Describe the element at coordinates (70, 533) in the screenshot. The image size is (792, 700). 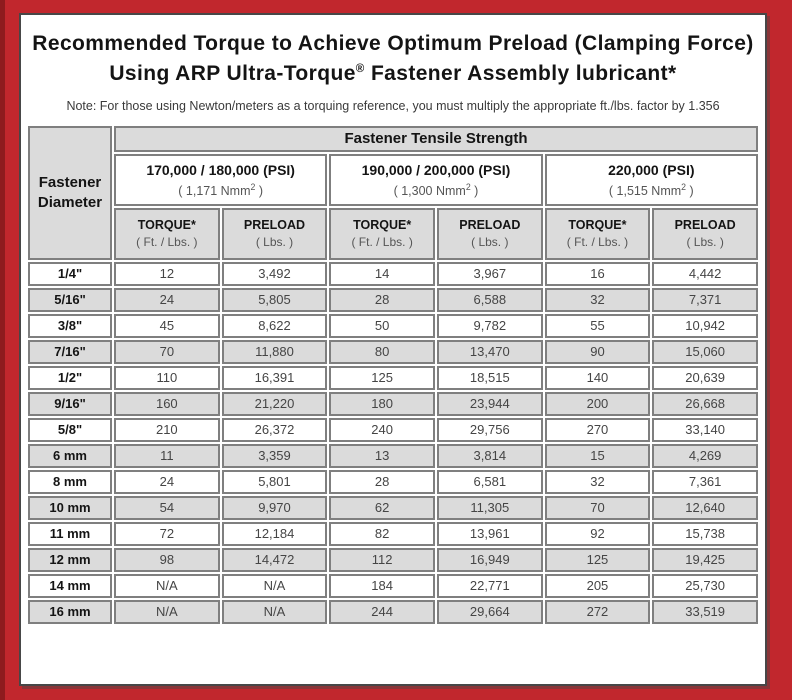
I see `fastener-diameter-cell: 11 mm` at that location.